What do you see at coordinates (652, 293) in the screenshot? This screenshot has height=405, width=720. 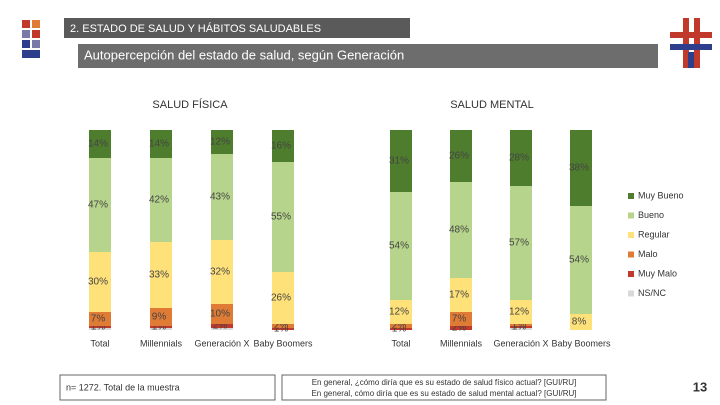 I see `legend-label: NS/NC` at bounding box center [652, 293].